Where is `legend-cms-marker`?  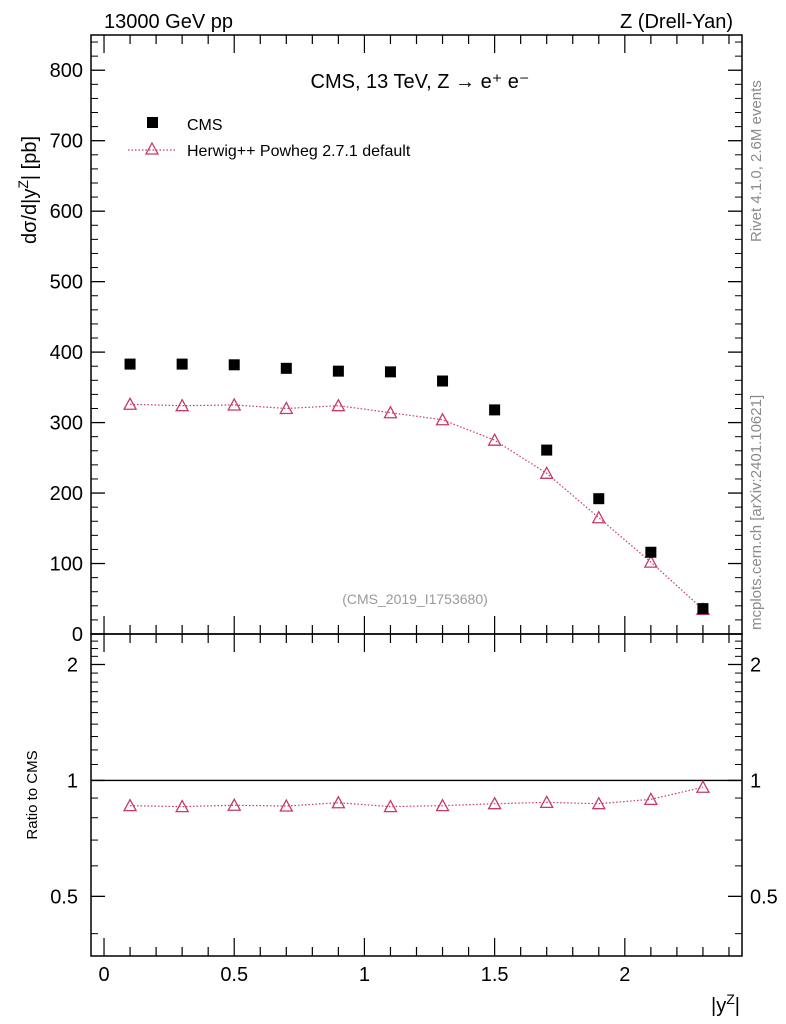
legend-cms-marker is located at coordinates (152, 122).